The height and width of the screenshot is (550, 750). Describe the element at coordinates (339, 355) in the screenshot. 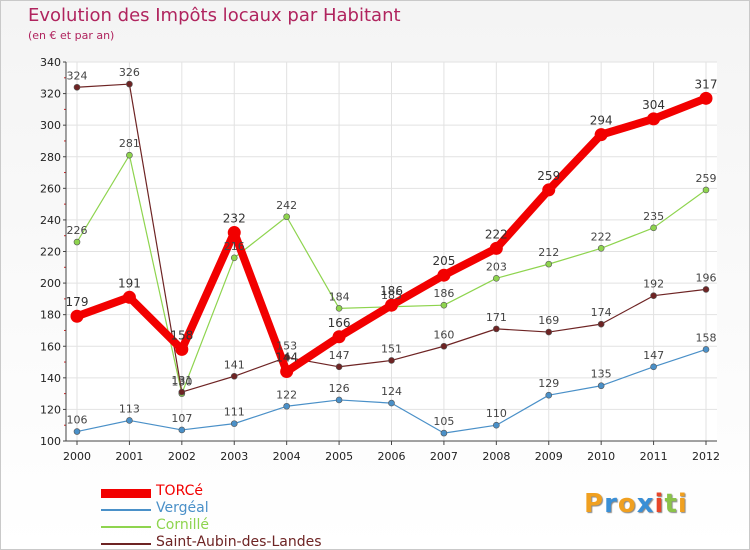

I see `data-label-saint-aubin-des-landes: 147` at that location.